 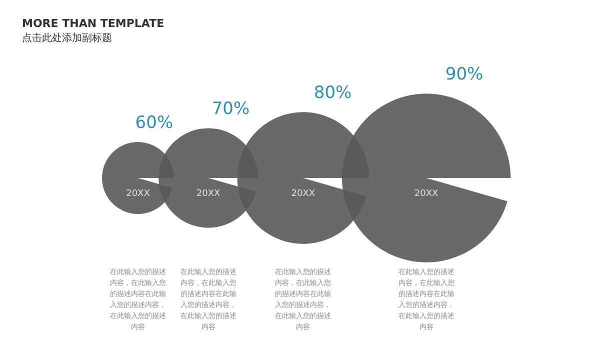 I want to click on text: MORE THAN TEMPLATE, so click(x=93, y=23).